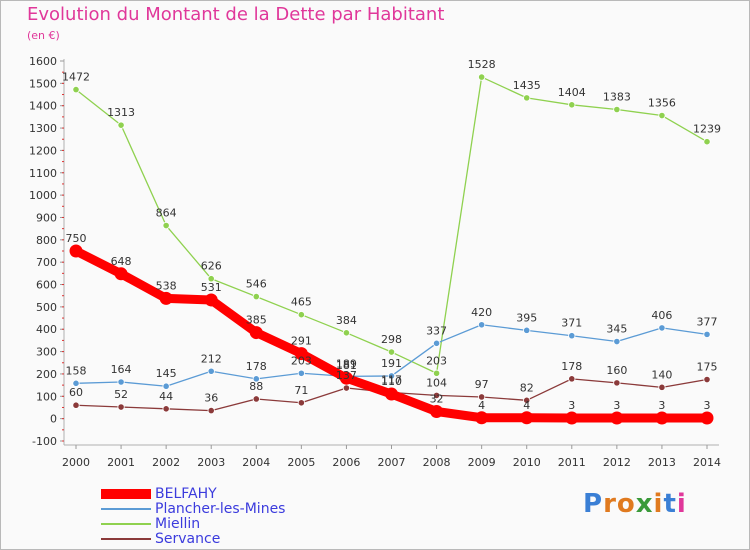 Image resolution: width=750 pixels, height=550 pixels. Describe the element at coordinates (707, 462) in the screenshot. I see `x-tick-label: 2014` at that location.